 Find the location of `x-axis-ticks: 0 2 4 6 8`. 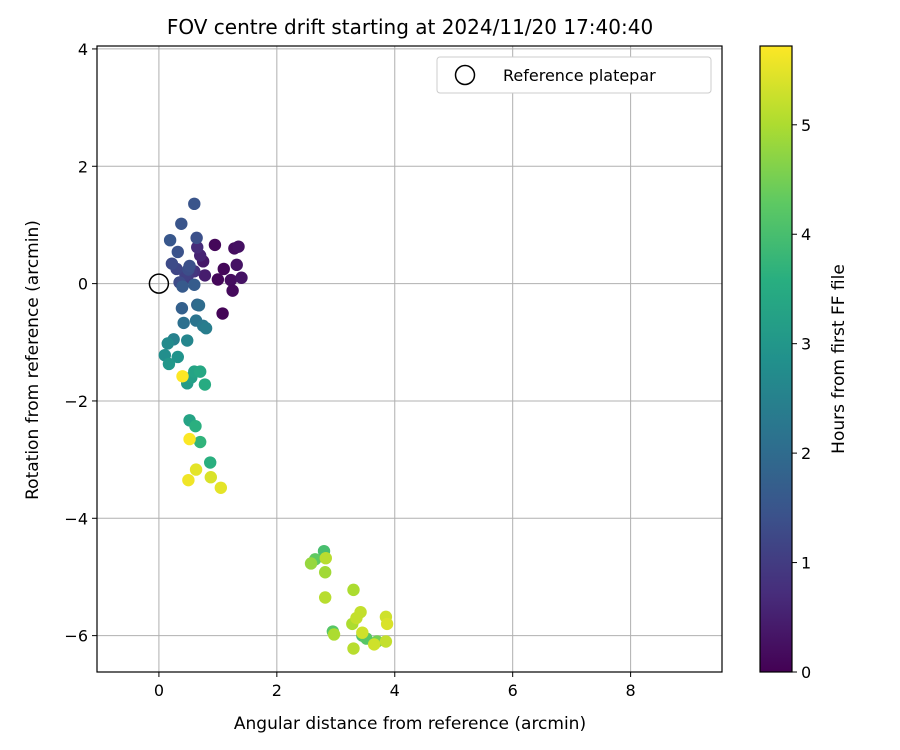

x-axis-ticks: 0 2 4 6 8 is located at coordinates (395, 686).